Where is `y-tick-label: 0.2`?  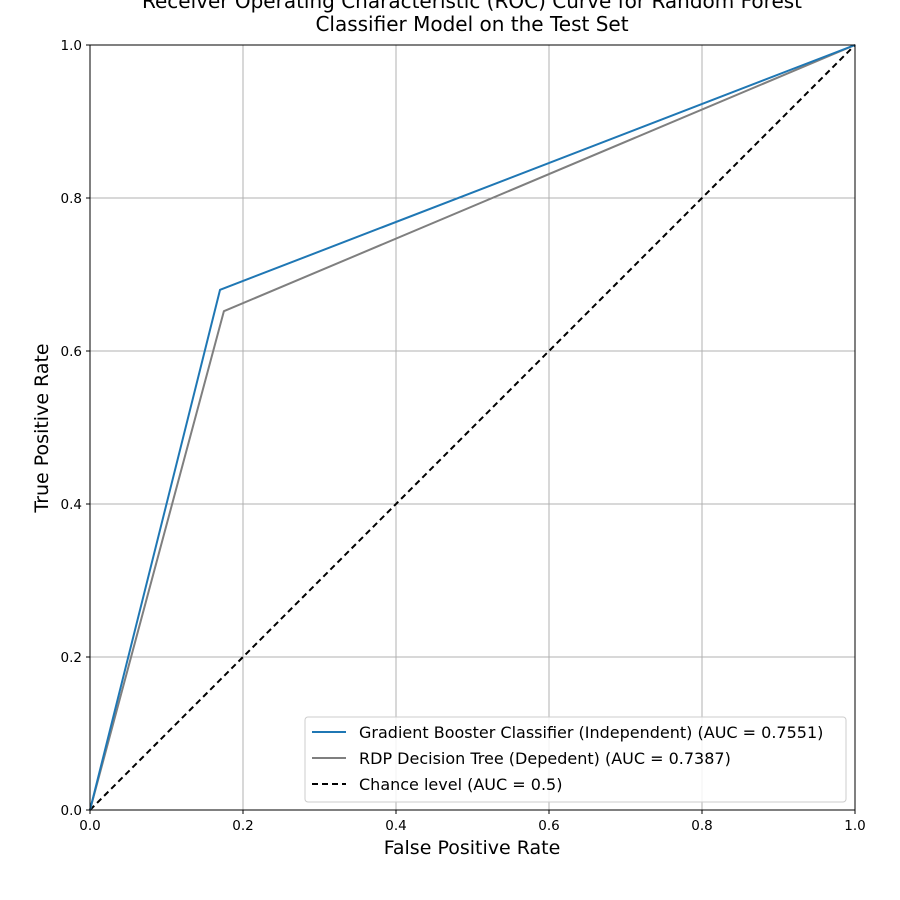 y-tick-label: 0.2 is located at coordinates (71, 658).